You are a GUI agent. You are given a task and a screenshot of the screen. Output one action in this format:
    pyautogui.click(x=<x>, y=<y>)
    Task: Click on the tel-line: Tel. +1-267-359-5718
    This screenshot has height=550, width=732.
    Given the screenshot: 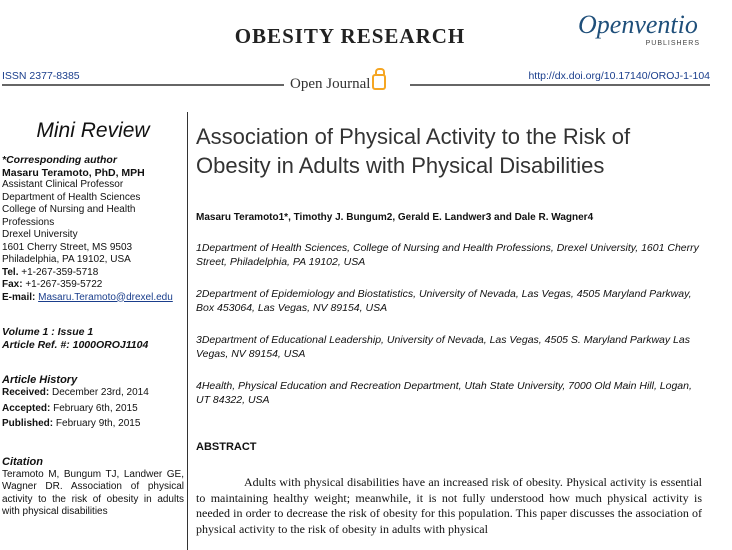 What is the action you would take?
    pyautogui.click(x=93, y=273)
    